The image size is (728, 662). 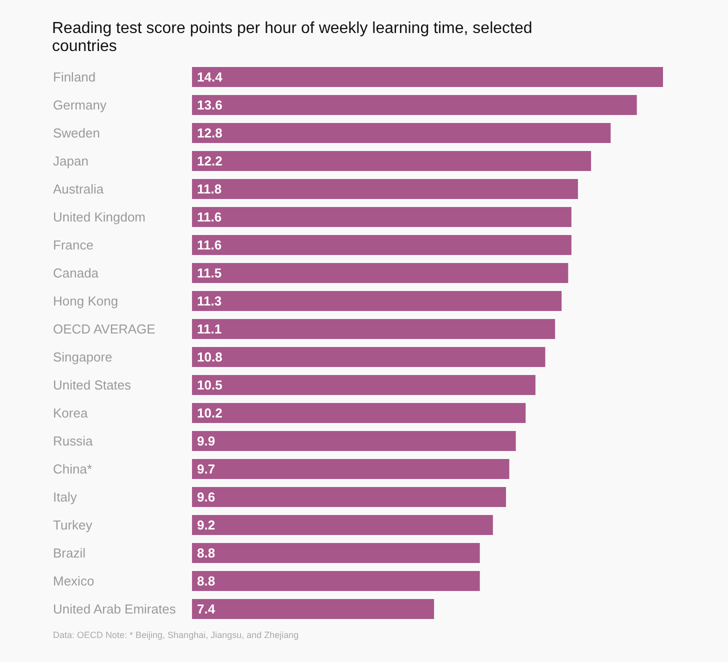 What do you see at coordinates (209, 357) in the screenshot?
I see `data-label: 10.8` at bounding box center [209, 357].